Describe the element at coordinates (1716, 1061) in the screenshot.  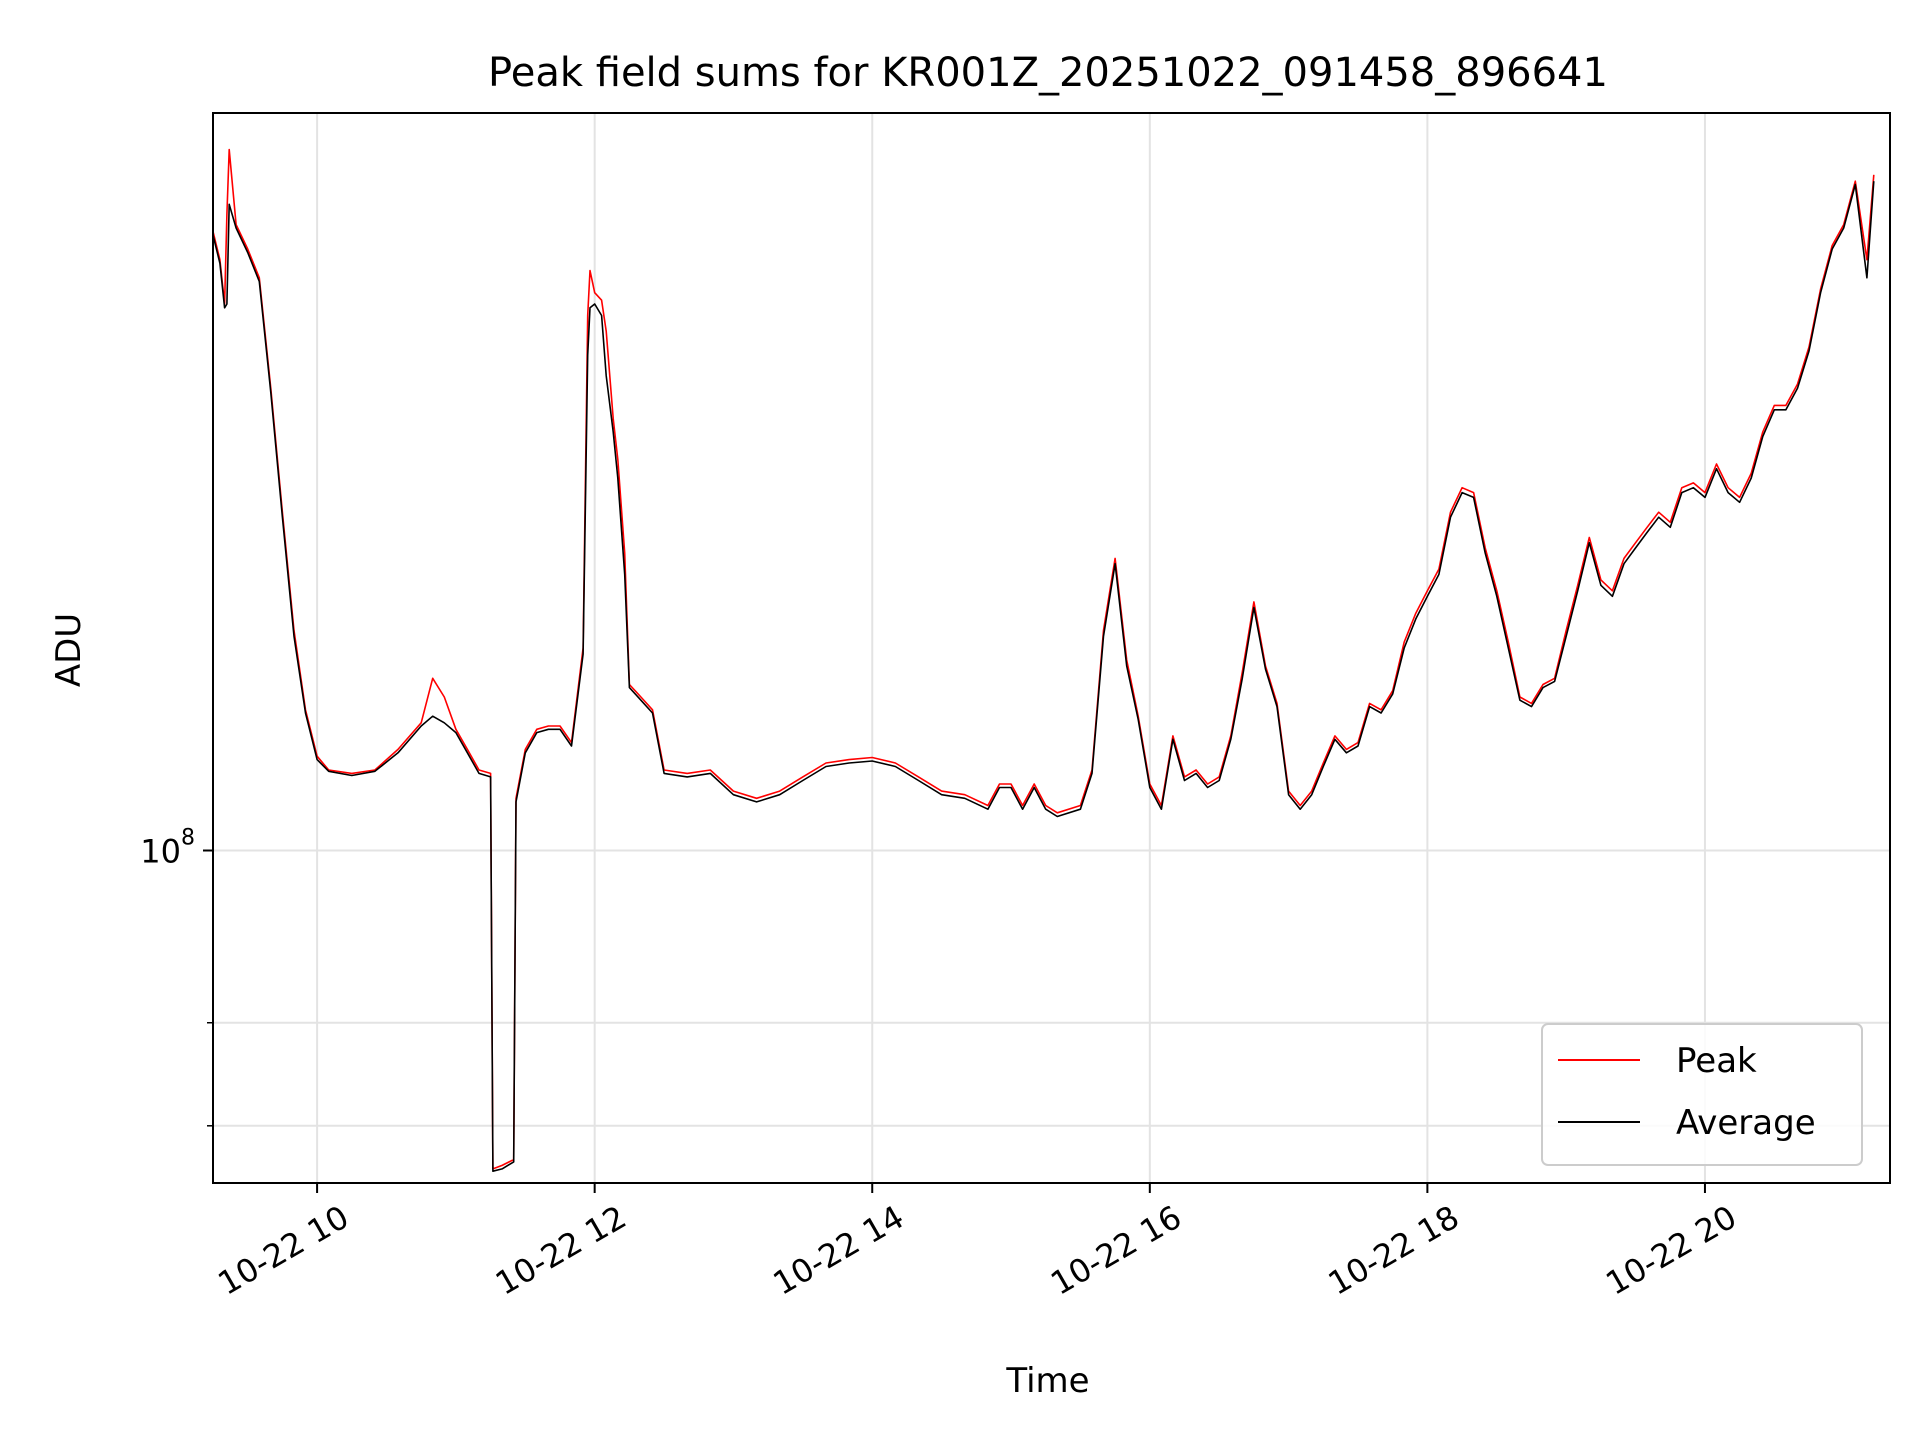
I see `legend-label-peak: Peak` at that location.